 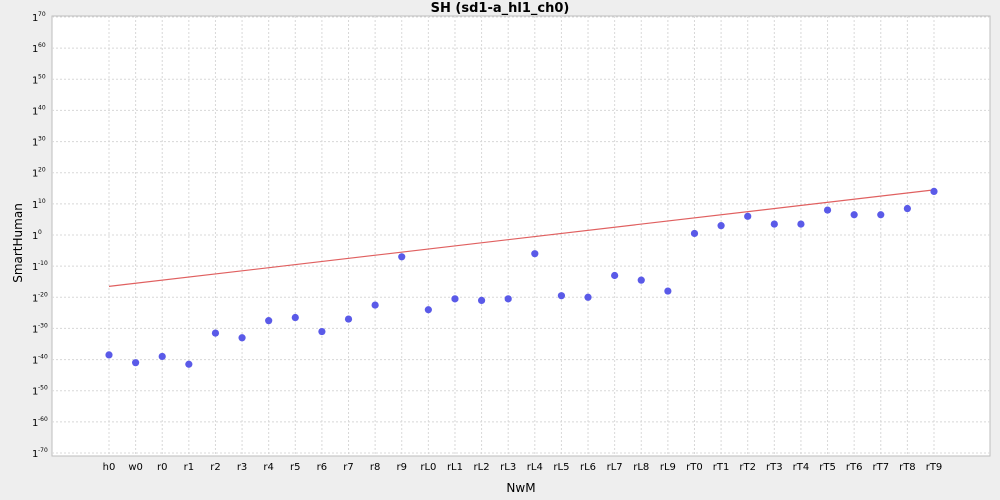 What do you see at coordinates (43, 263) in the screenshot?
I see `y-tick-exponent: -10` at bounding box center [43, 263].